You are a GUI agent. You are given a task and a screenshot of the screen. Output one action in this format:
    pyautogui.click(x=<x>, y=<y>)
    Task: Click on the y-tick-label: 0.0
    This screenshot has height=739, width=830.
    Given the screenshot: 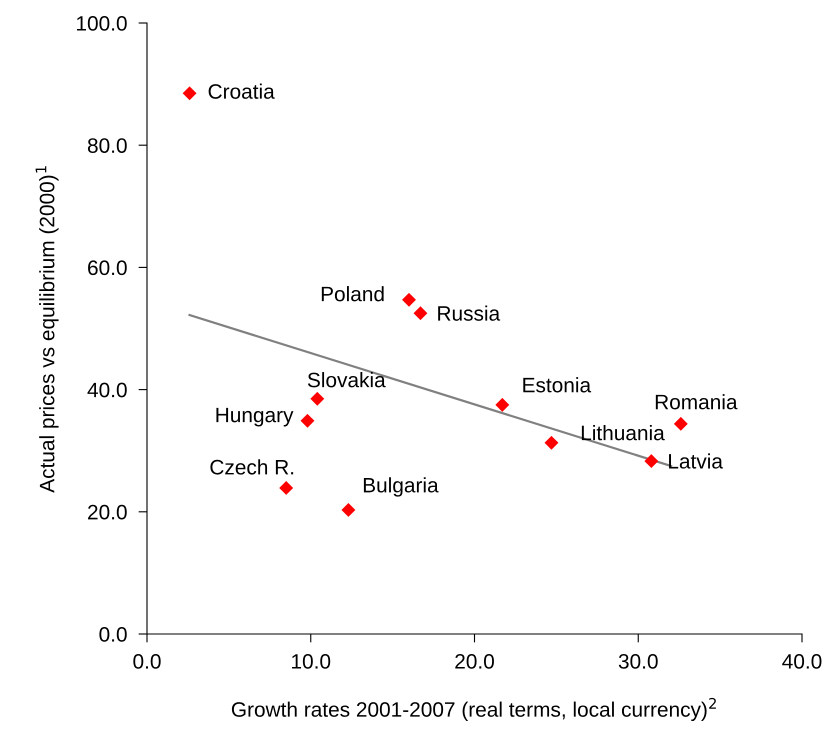 What is the action you would take?
    pyautogui.click(x=113, y=634)
    